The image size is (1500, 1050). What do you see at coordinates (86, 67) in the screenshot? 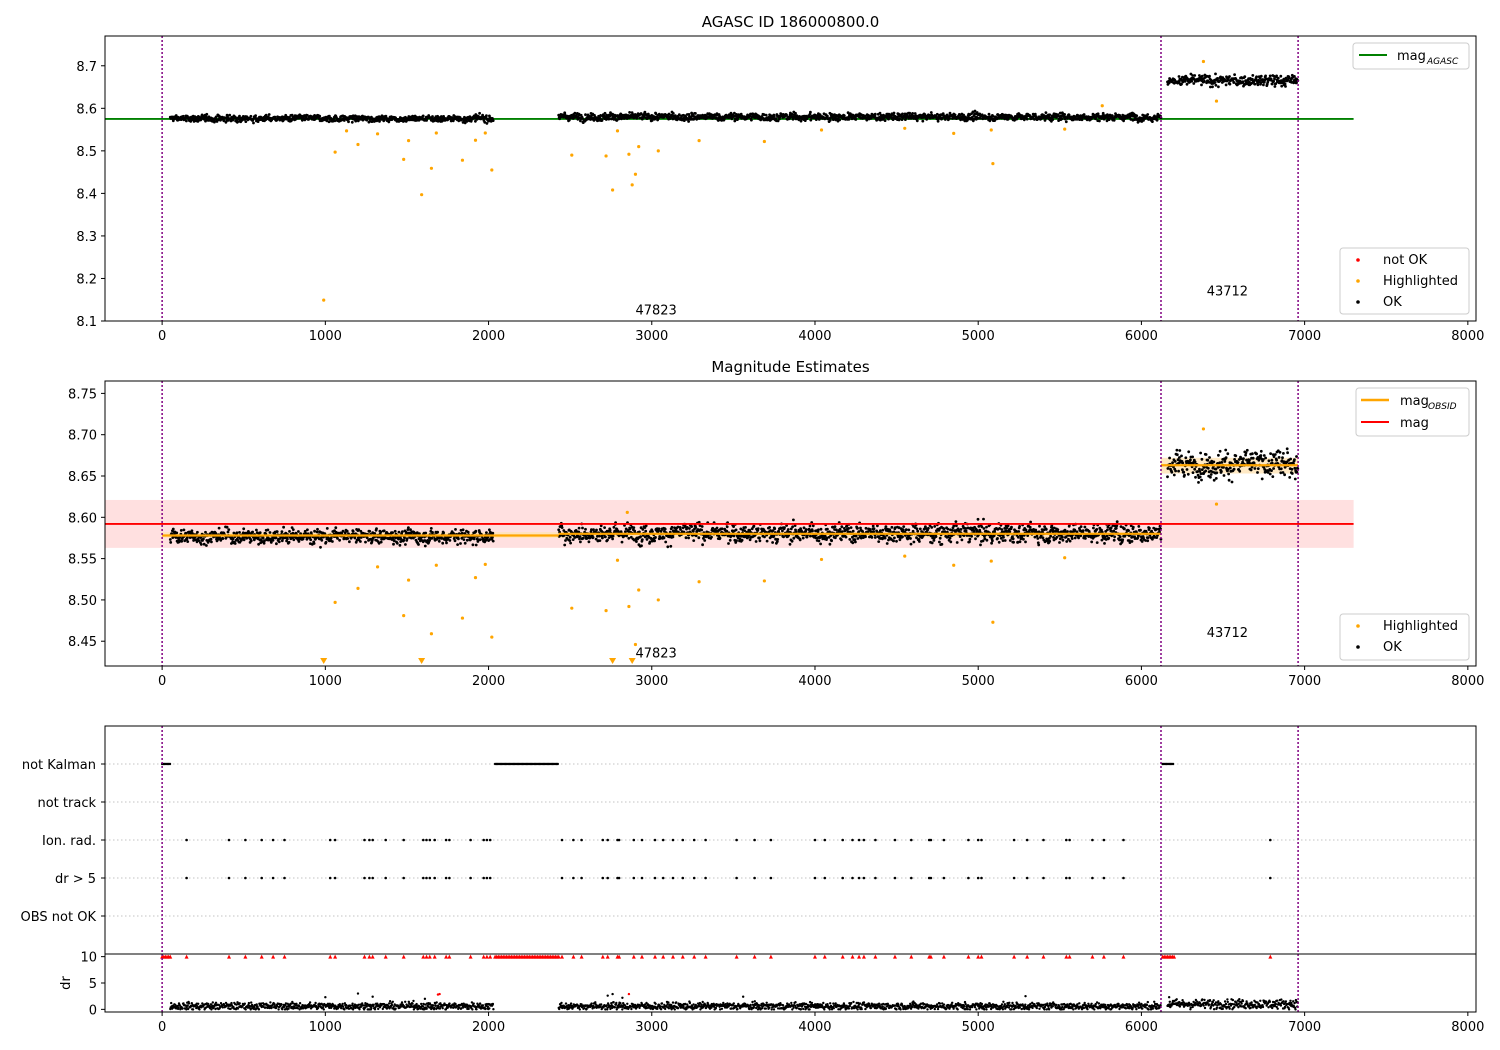
I see `y-axis-tick-label: 8.7` at bounding box center [86, 67].